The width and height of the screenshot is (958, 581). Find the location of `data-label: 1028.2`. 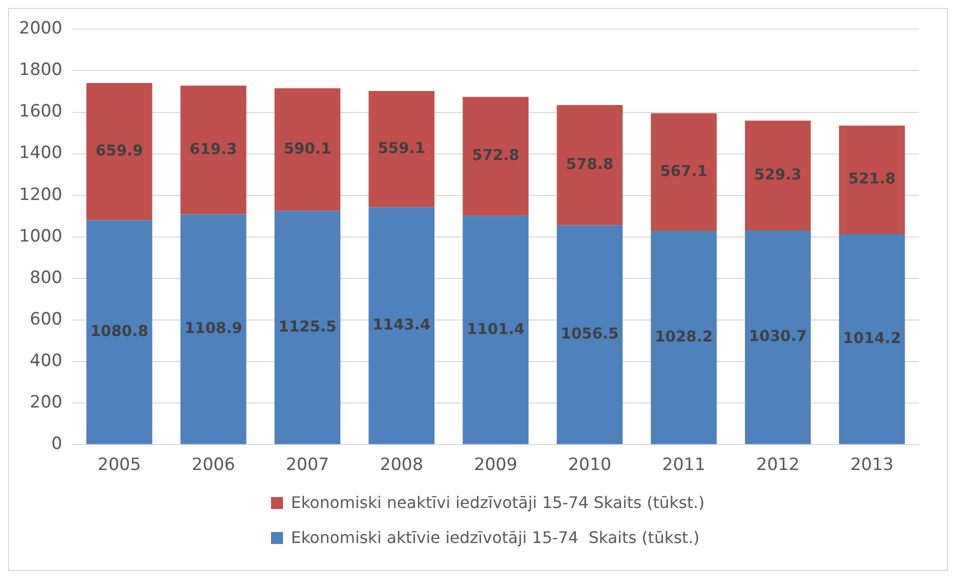

data-label: 1028.2 is located at coordinates (683, 336).